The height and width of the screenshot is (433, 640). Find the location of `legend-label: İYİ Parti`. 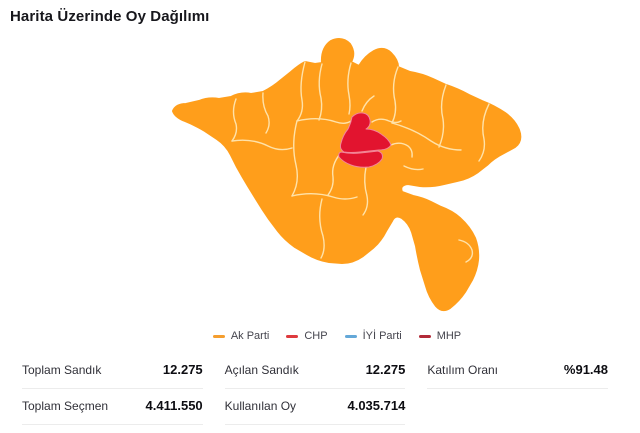

legend-label: İYİ Parti is located at coordinates (382, 336).